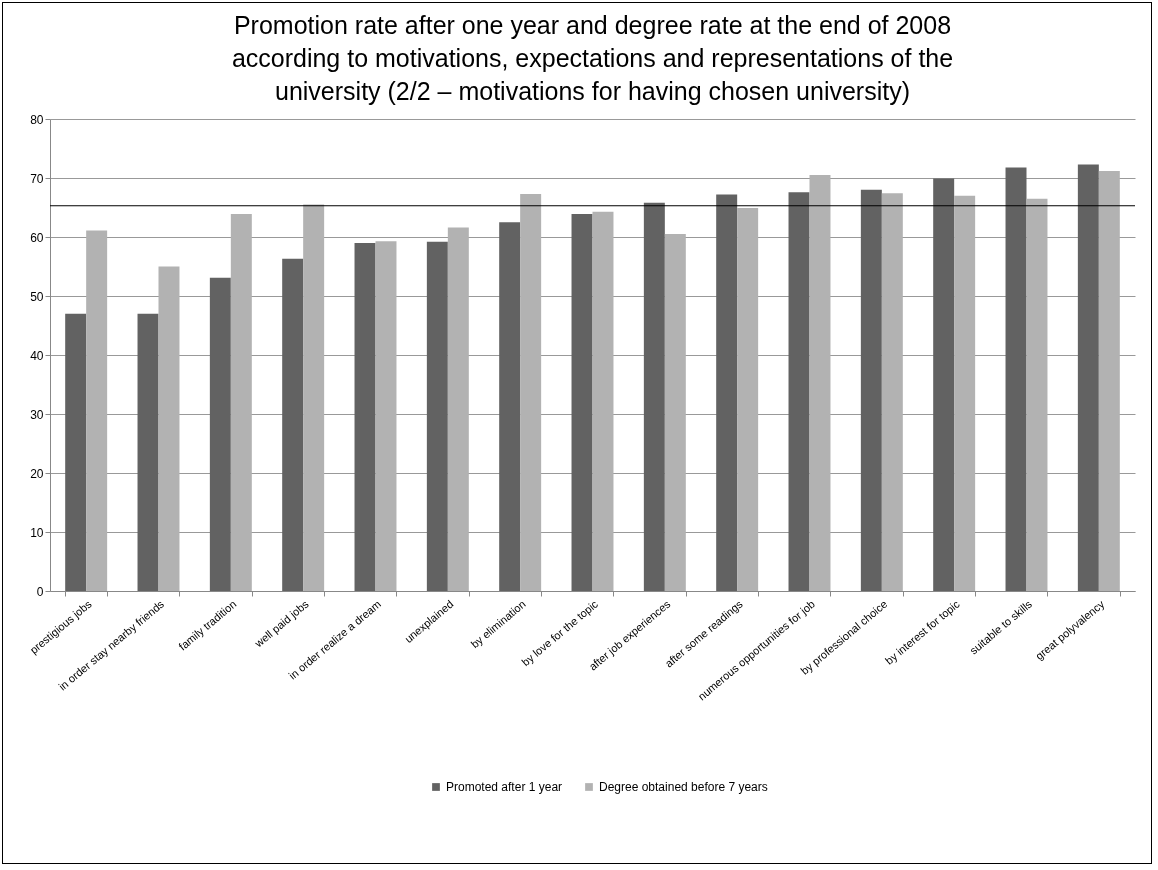 The height and width of the screenshot is (870, 1158). Describe the element at coordinates (592, 91) in the screenshot. I see `text: university (2/2 – motivations for having chosen university)` at that location.